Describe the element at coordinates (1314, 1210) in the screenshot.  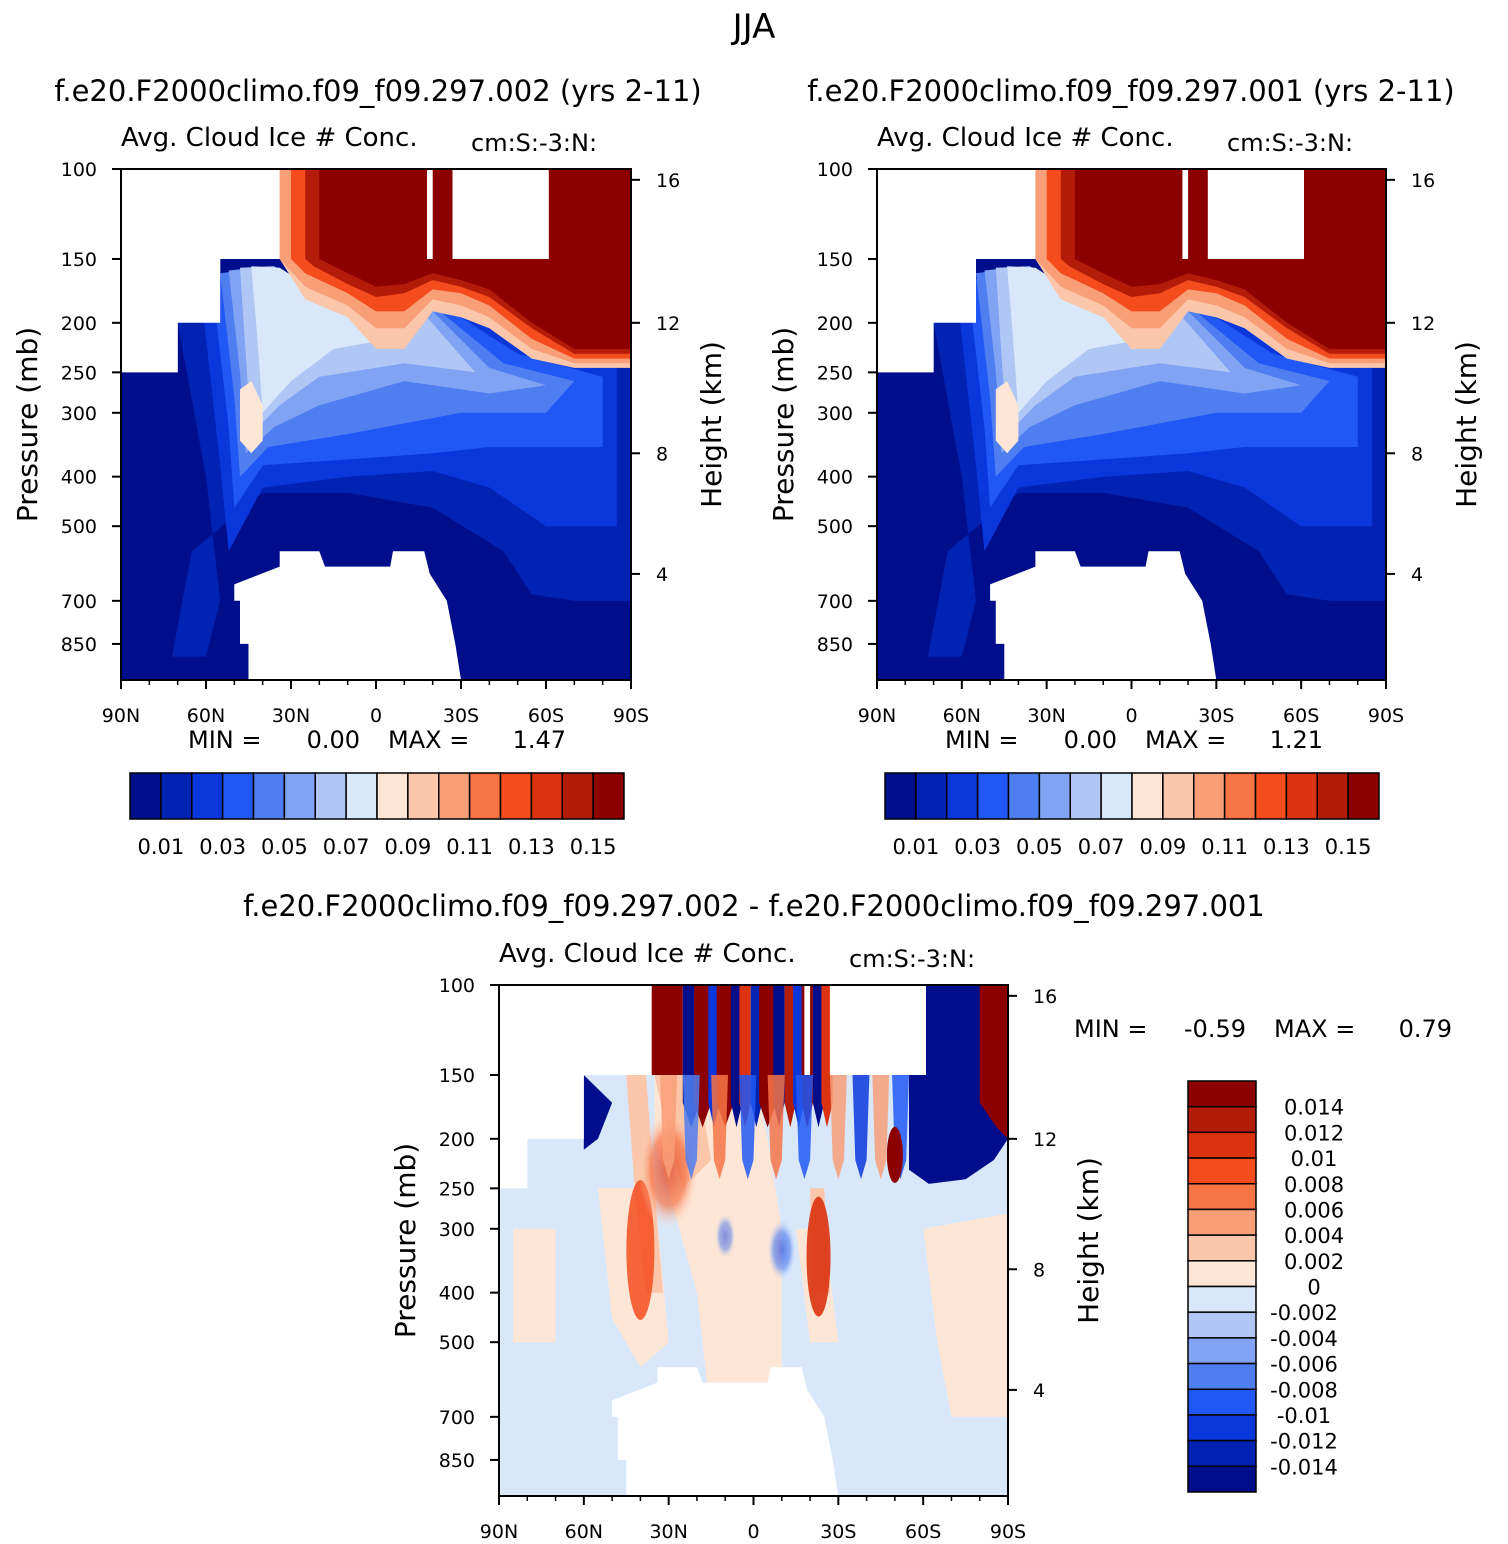
I see `colorbar-label: 0.006` at that location.